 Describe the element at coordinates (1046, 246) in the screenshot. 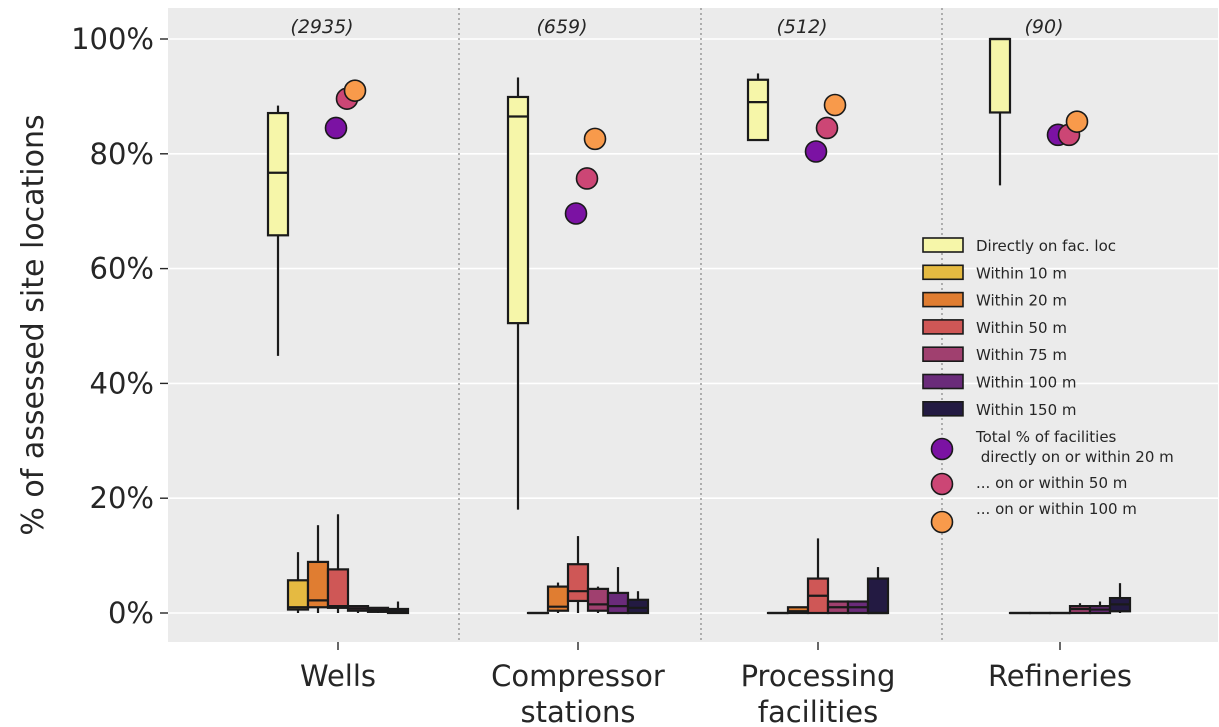

I see `legend-label: Directly on fac. loc` at that location.